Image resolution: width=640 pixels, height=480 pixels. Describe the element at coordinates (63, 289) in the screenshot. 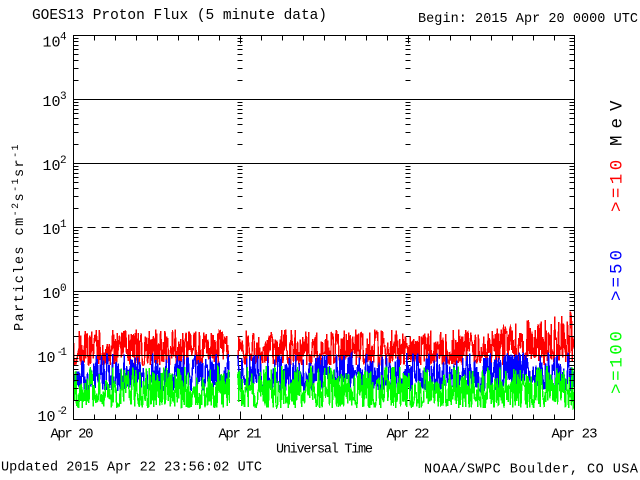

I see `svg-text: 0` at that location.